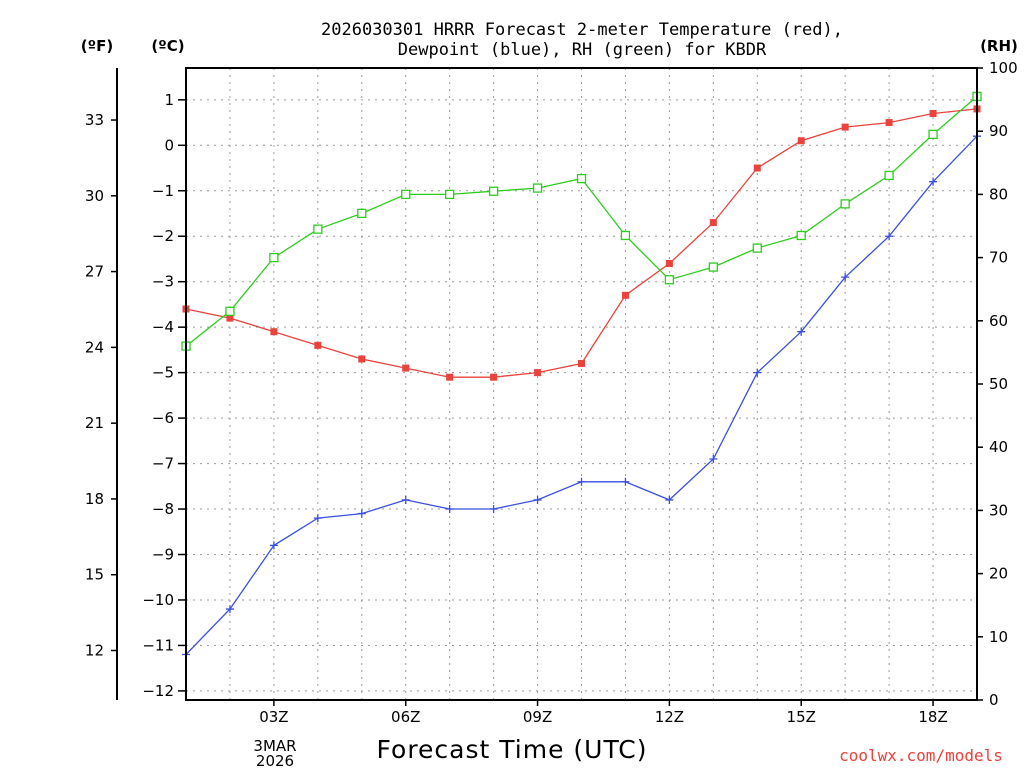 The height and width of the screenshot is (768, 1024). What do you see at coordinates (537, 717) in the screenshot?
I see `x-tick-label: 09Z` at bounding box center [537, 717].